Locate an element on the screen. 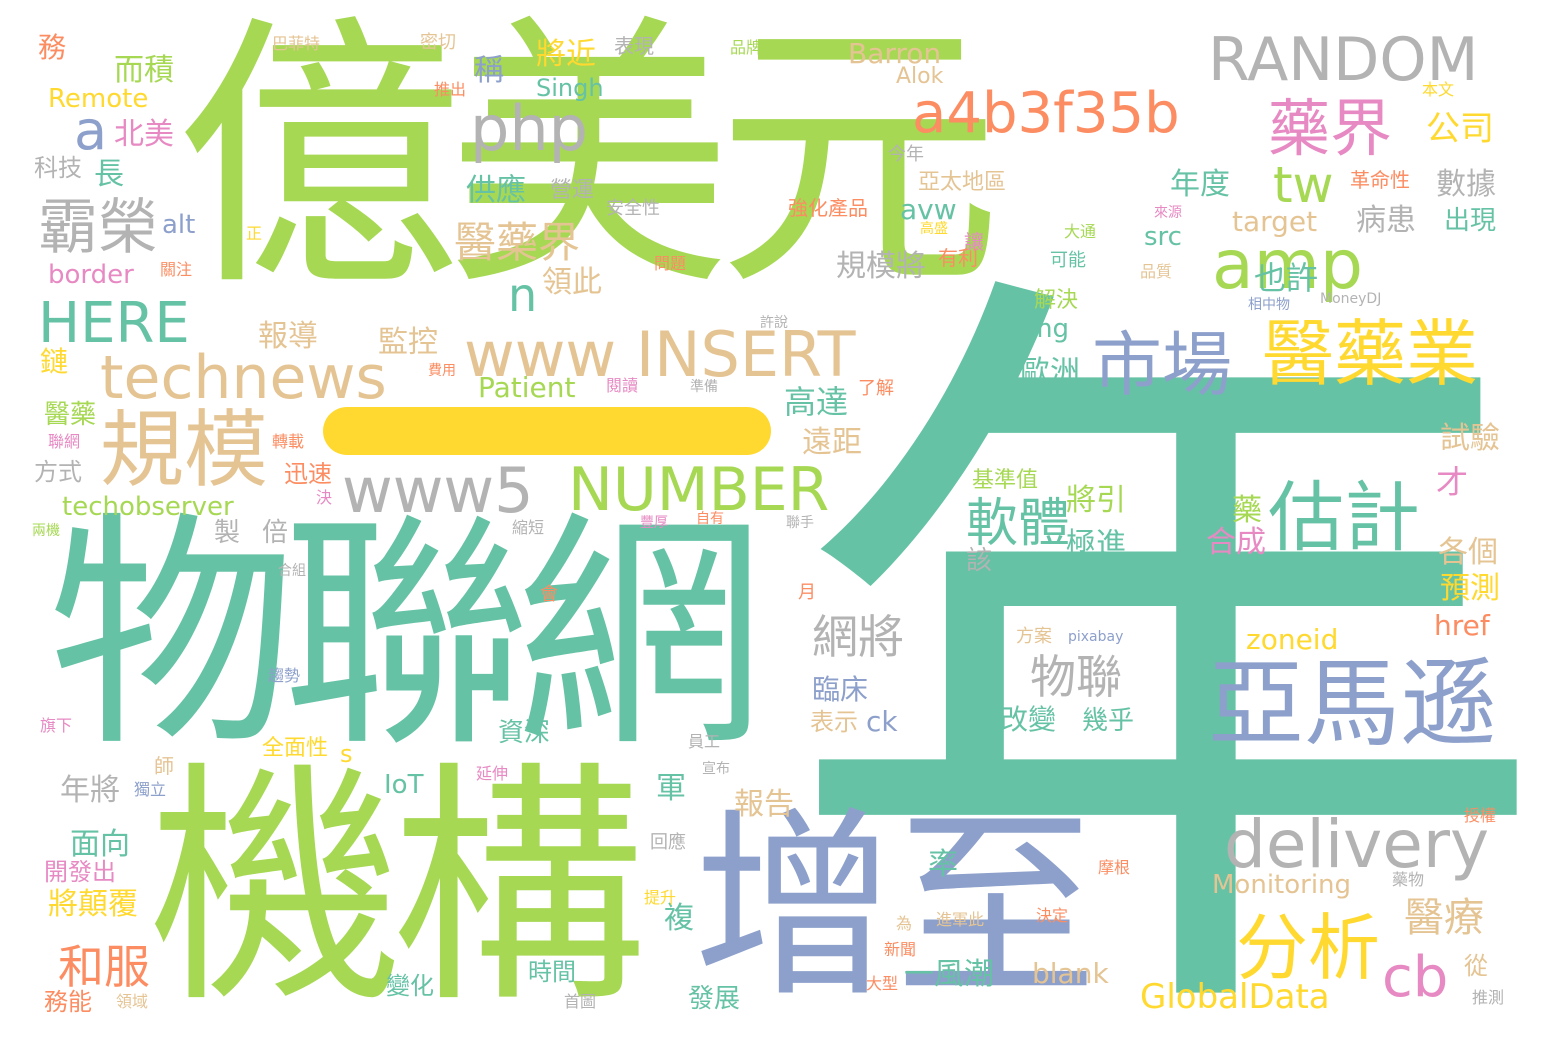  word: 正 is located at coordinates (254, 233).